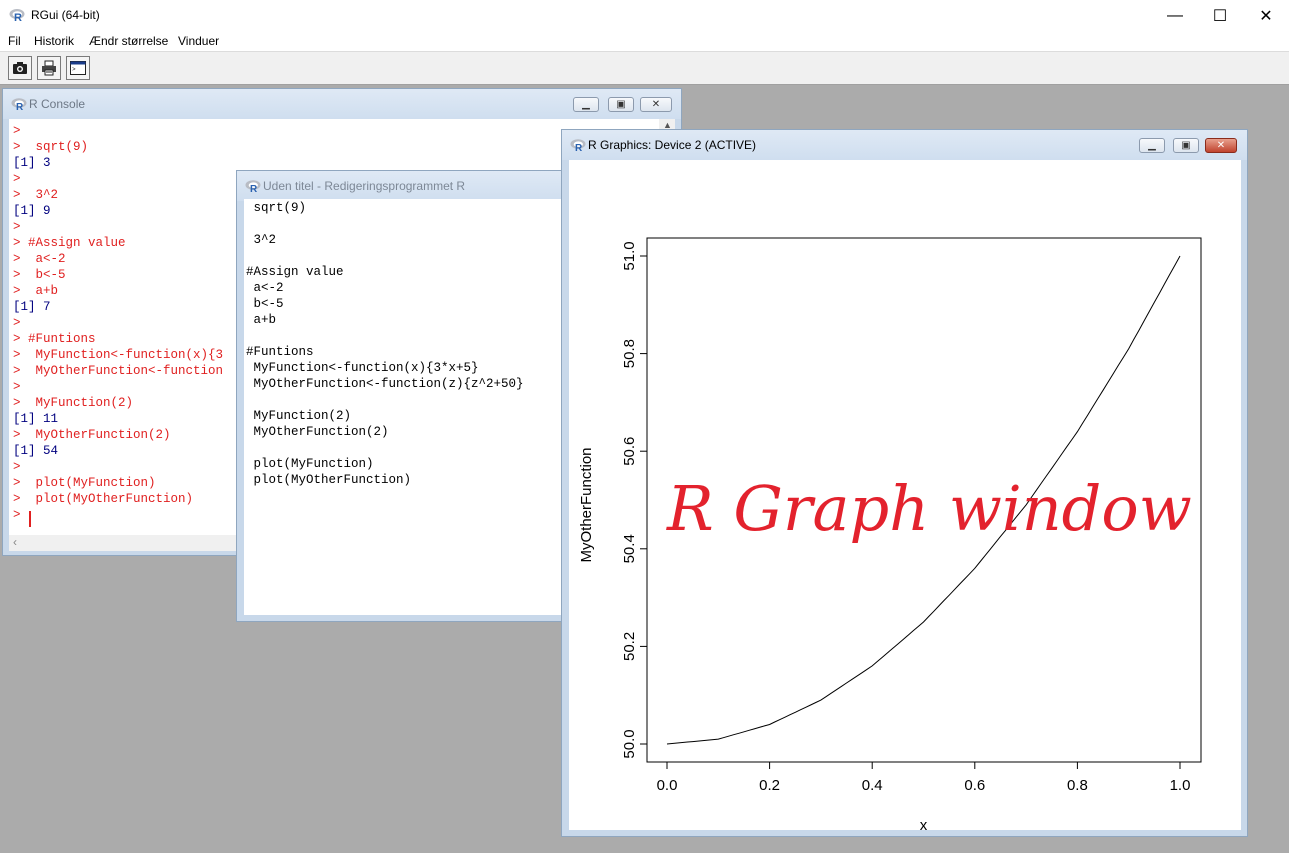 This screenshot has width=1289, height=853. I want to click on x-tick-label: 1.0, so click(1180, 785).